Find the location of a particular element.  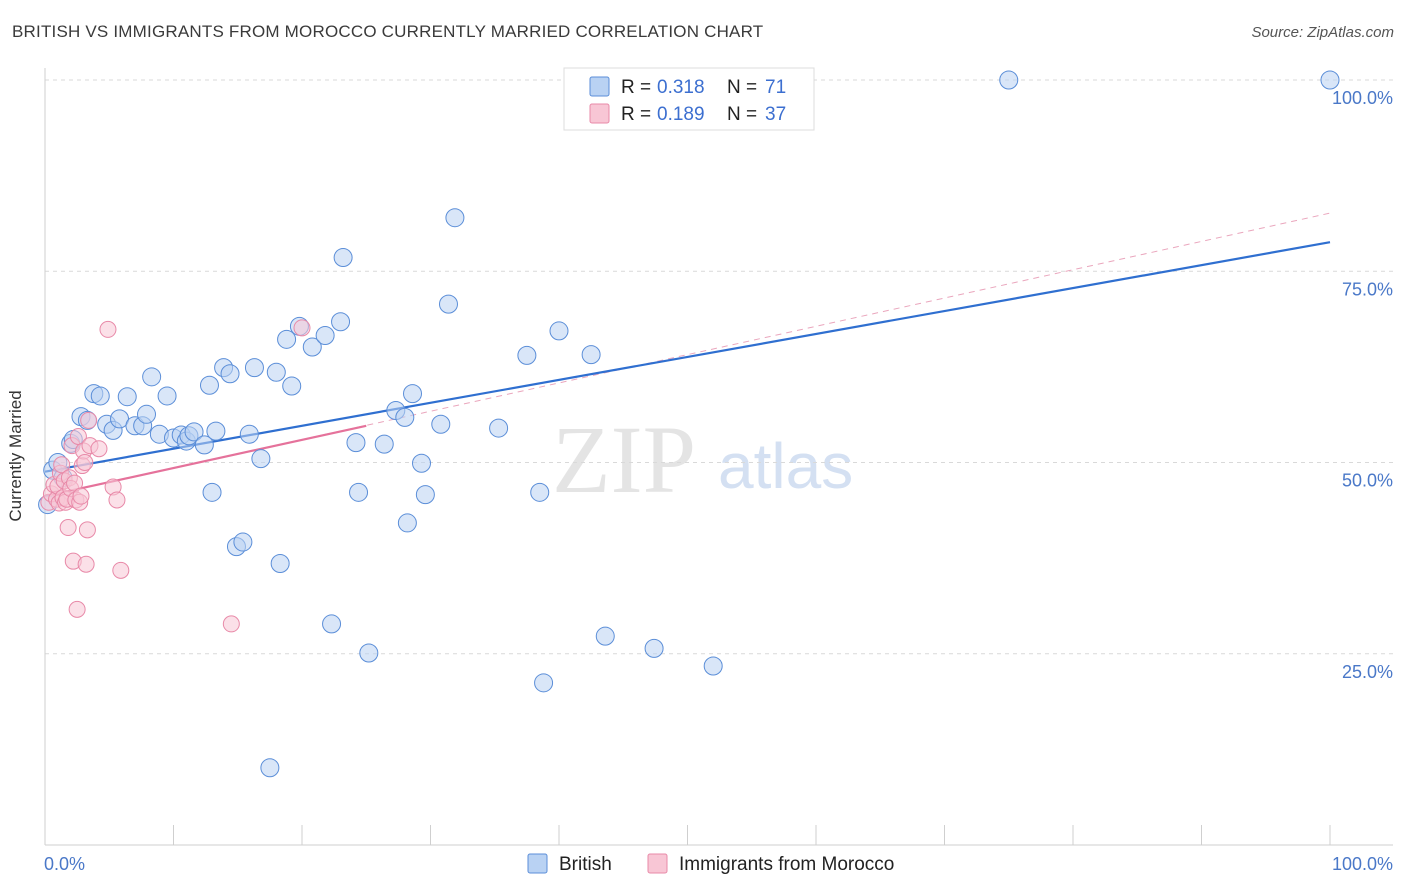

stats-legend: R = 0.318 N = 71 R = 0.189 N = 37 is located at coordinates (689, 99).